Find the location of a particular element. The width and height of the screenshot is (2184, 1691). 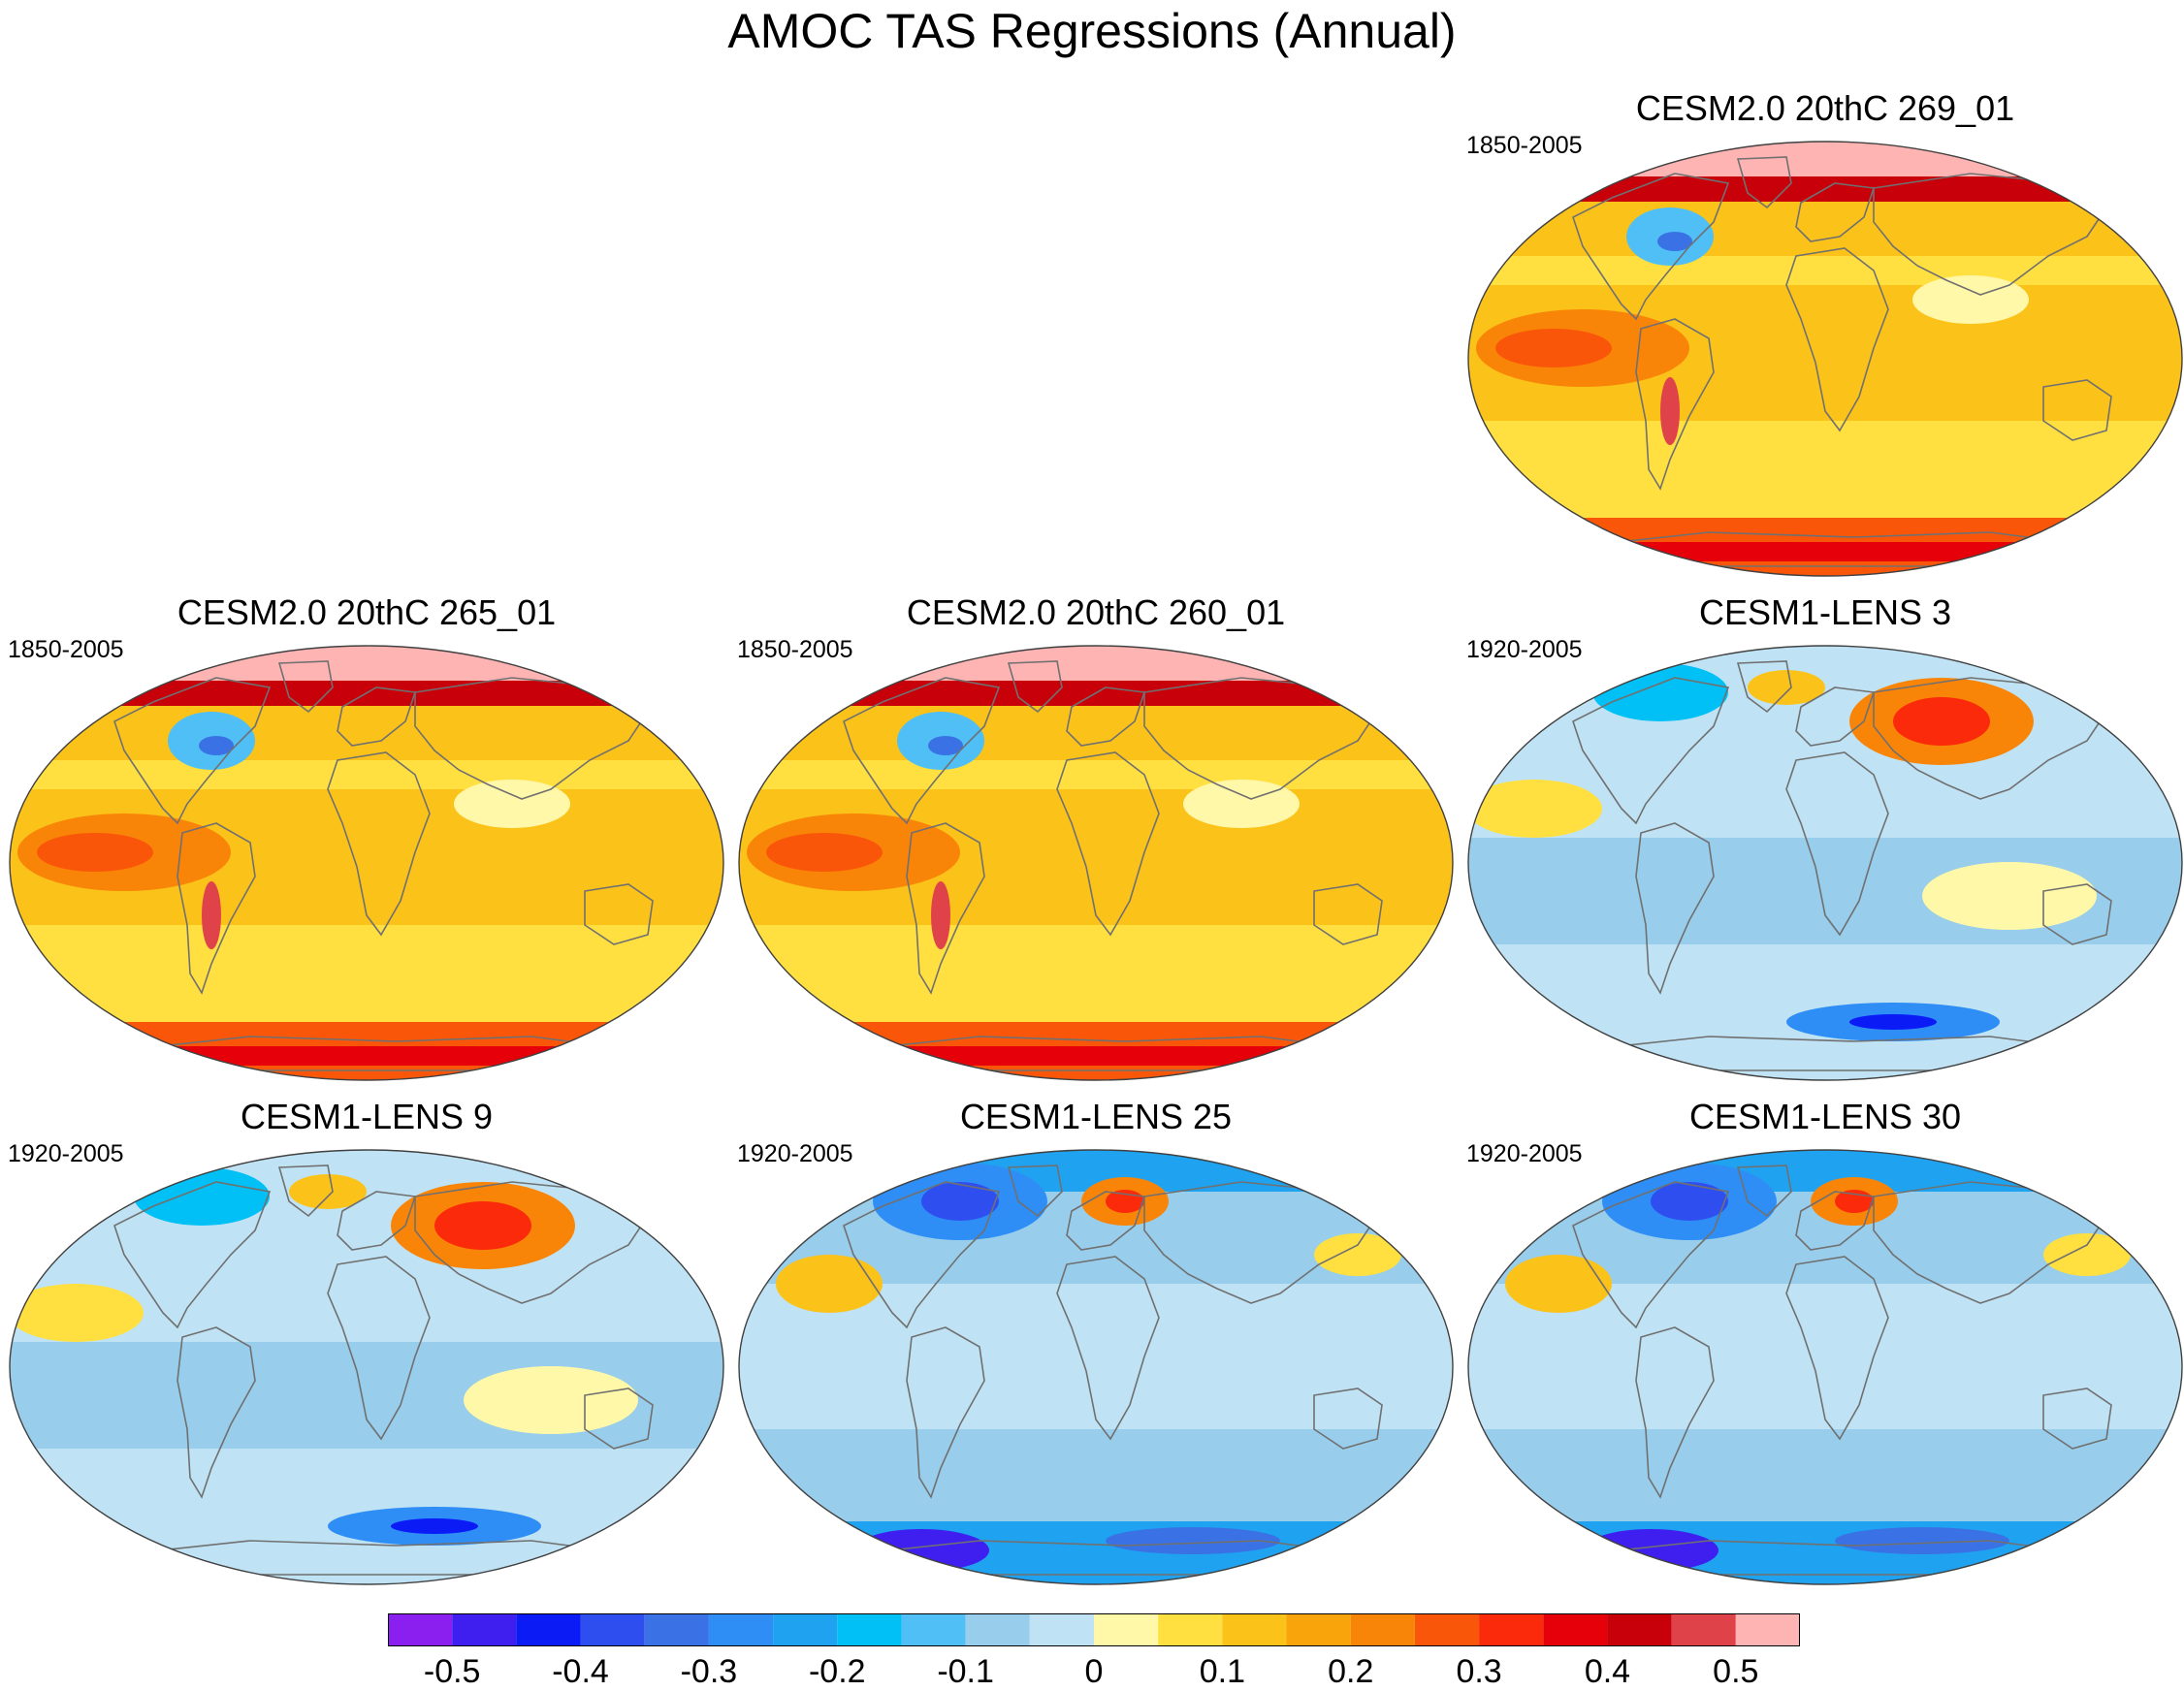

north-atlantic-cold-anomaly is located at coordinates (202, 1197).